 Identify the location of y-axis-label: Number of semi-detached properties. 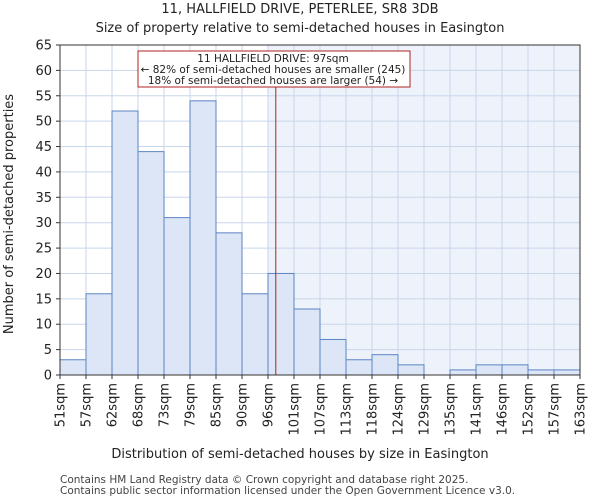
(9, 214).